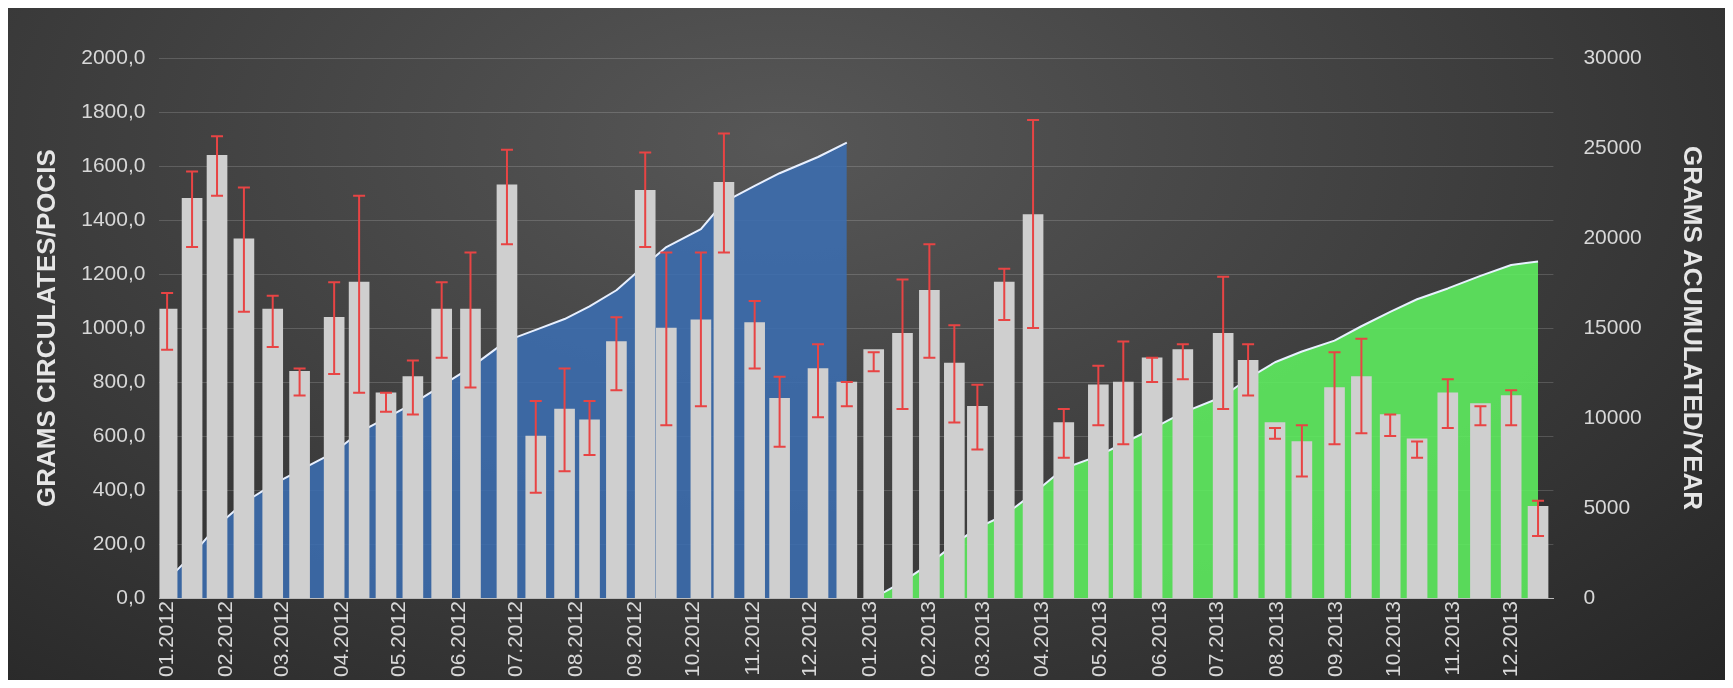 Image resolution: width=1733 pixels, height=688 pixels. Describe the element at coordinates (1607, 506) in the screenshot. I see `y2-tick-label: 5000` at that location.